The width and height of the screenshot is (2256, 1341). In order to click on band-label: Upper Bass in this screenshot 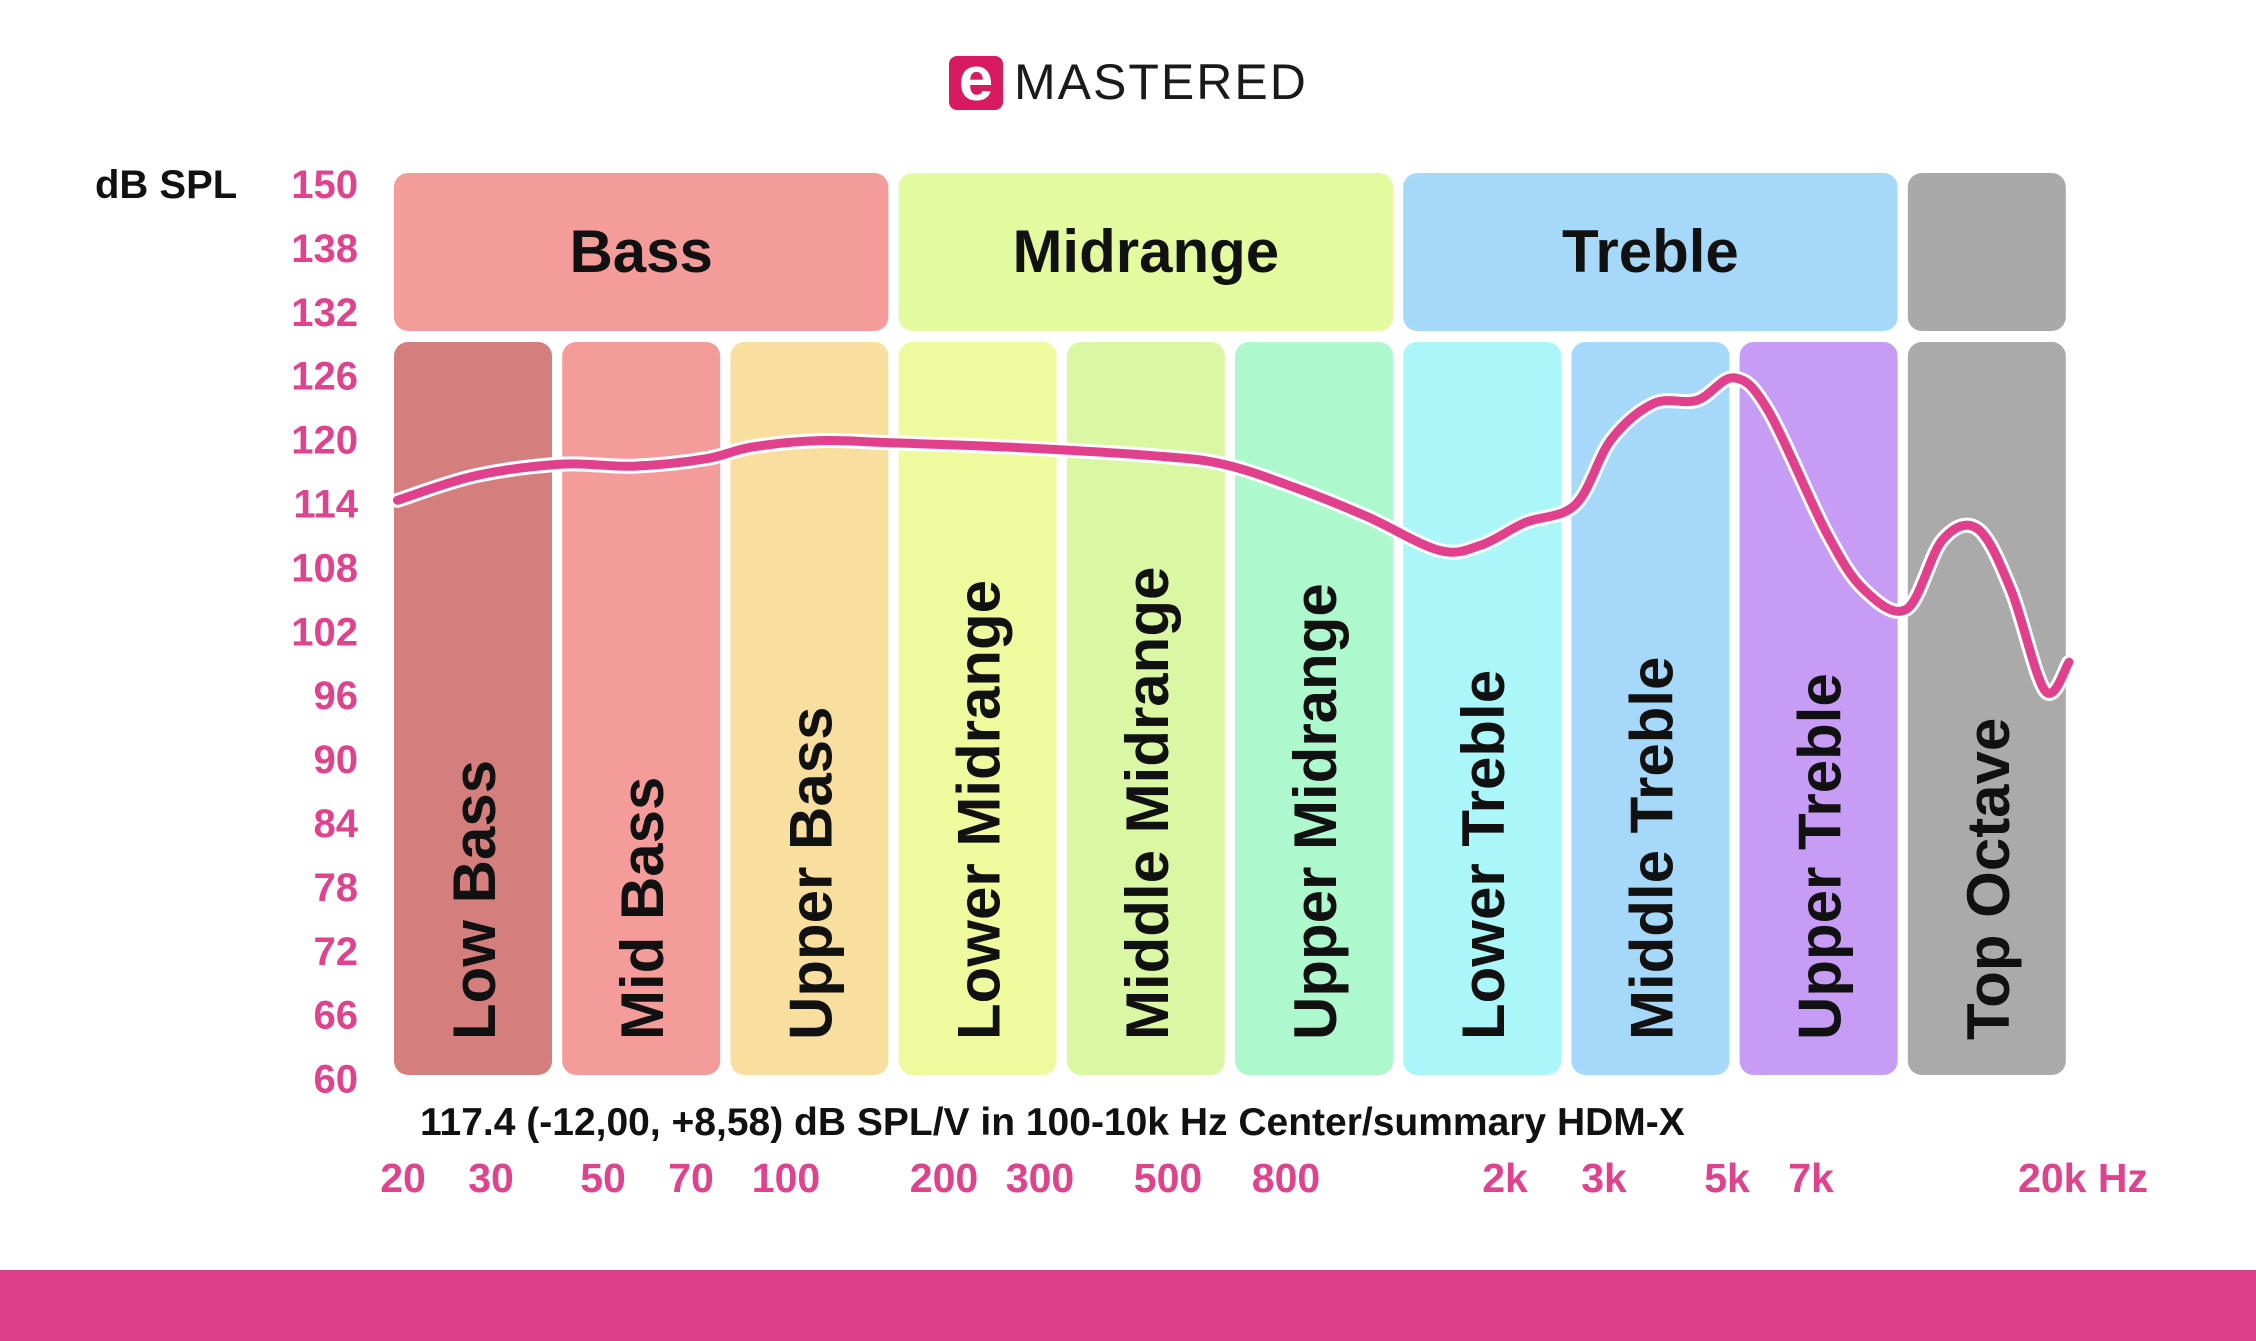, I will do `click(810, 873)`.